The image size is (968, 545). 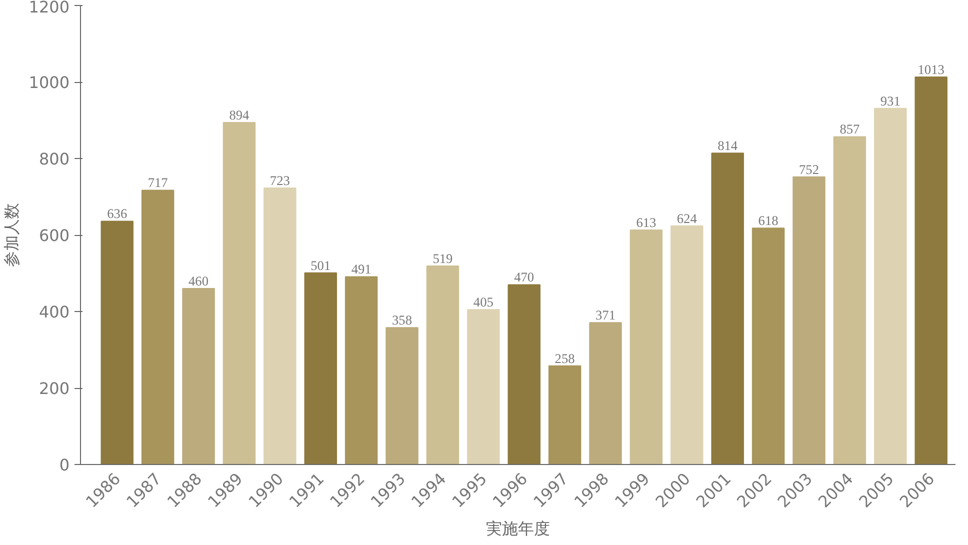 I want to click on data-label: 723, so click(x=280, y=180).